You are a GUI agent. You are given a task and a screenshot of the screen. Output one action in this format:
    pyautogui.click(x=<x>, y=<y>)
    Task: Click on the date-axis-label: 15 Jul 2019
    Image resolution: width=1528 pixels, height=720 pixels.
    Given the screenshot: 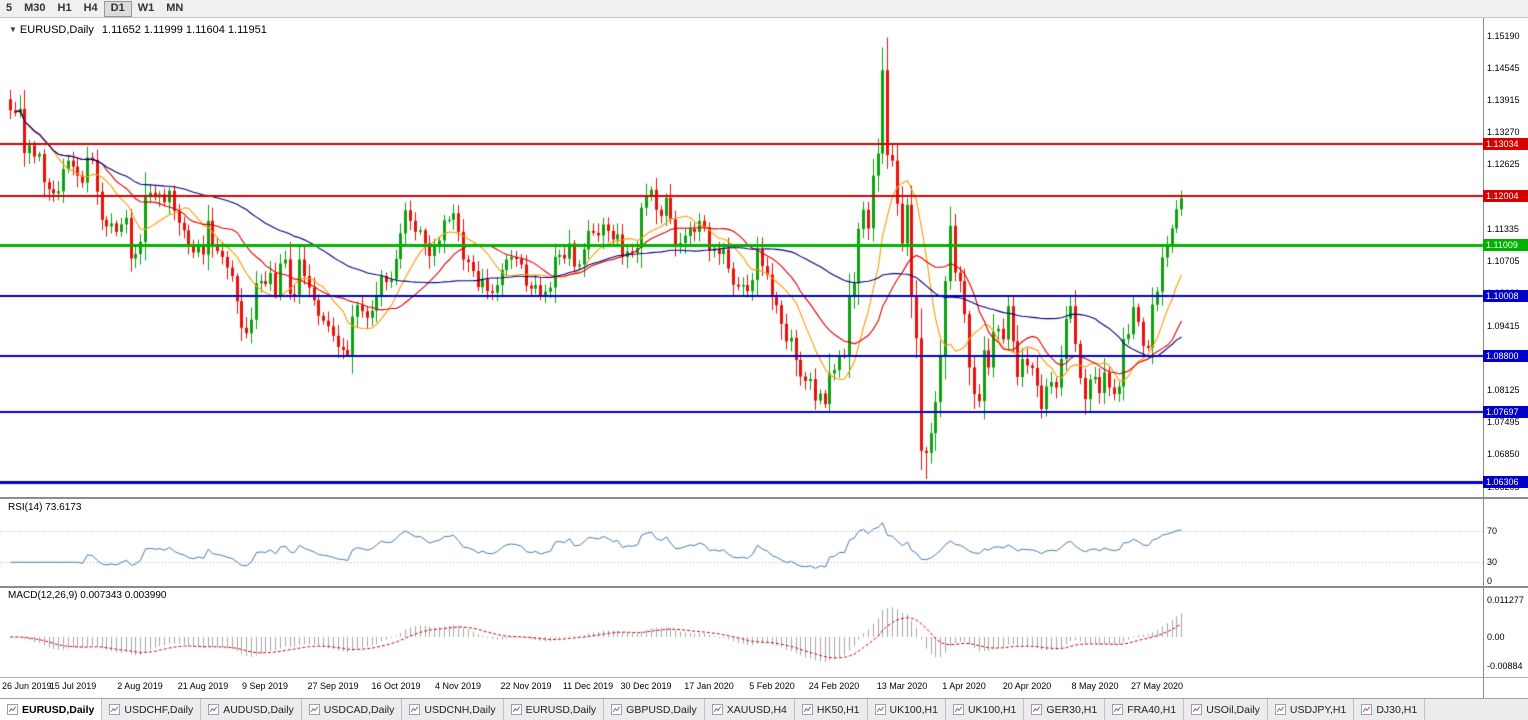 What is the action you would take?
    pyautogui.click(x=73, y=686)
    